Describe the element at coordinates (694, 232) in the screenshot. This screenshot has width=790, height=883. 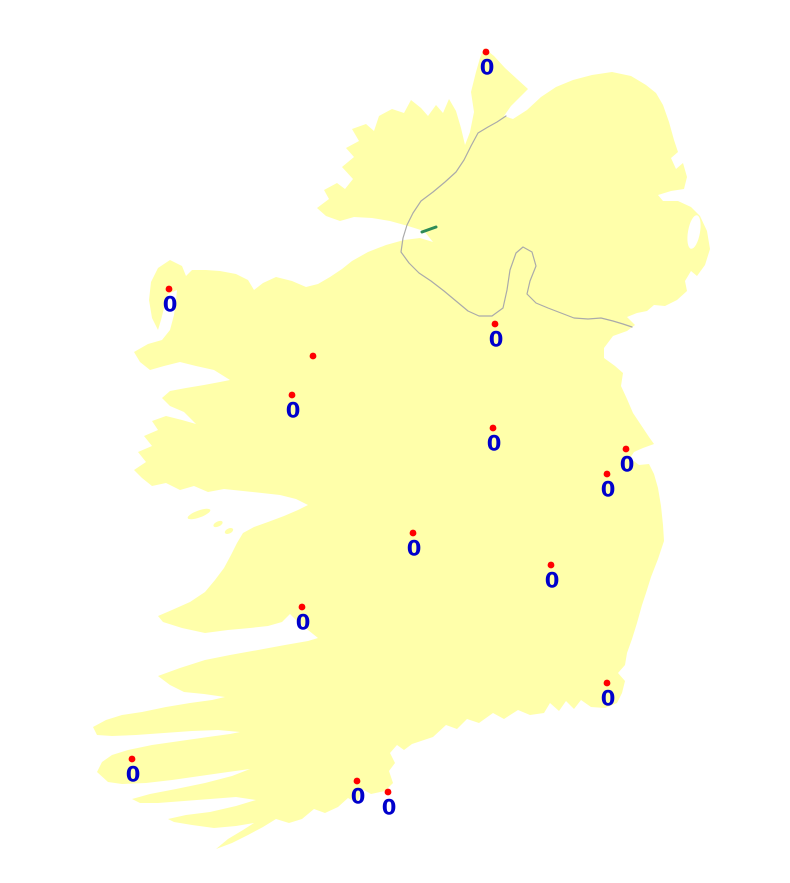
I see `strangford-lough` at that location.